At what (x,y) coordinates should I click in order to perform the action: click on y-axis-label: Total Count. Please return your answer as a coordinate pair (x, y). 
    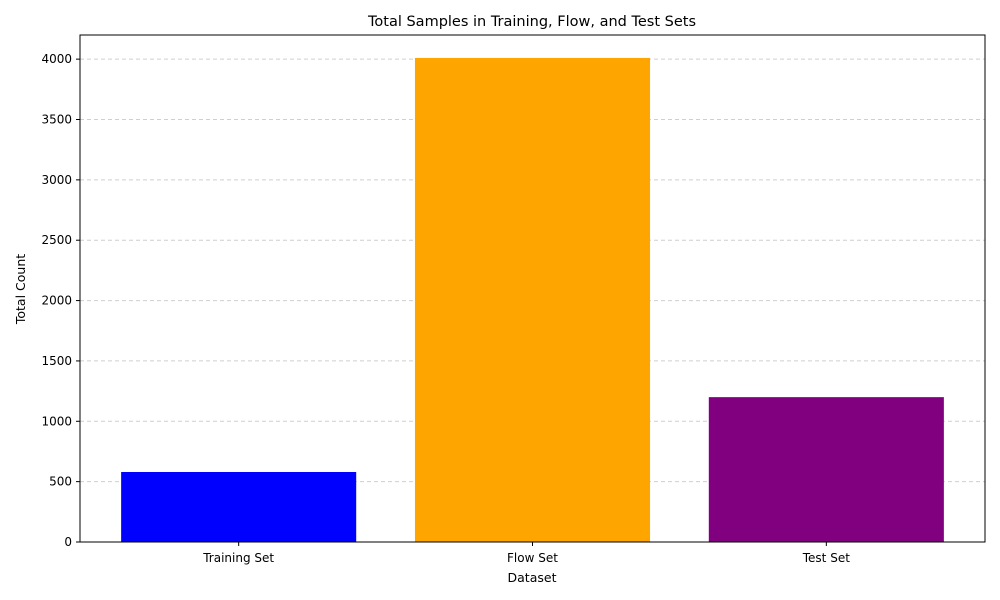
    Looking at the image, I should click on (20, 289).